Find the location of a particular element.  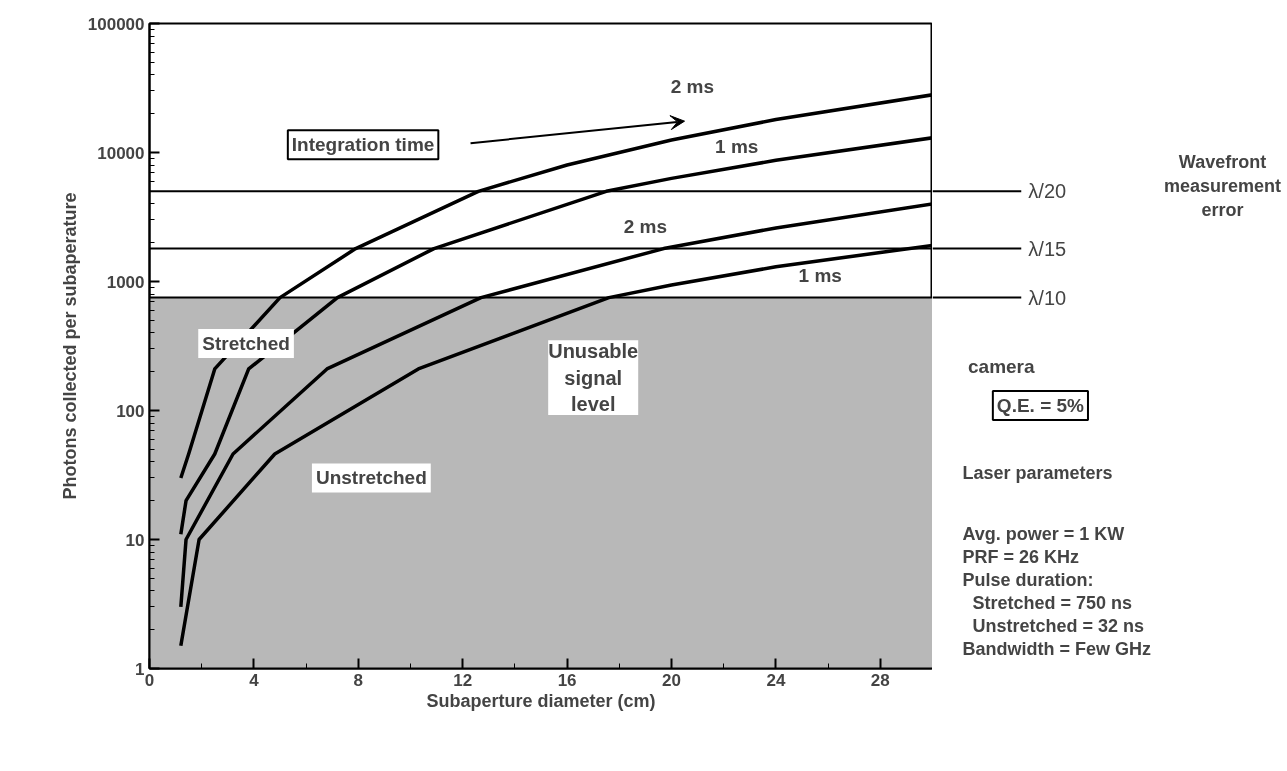

text: Laser parameters is located at coordinates (1037, 472).